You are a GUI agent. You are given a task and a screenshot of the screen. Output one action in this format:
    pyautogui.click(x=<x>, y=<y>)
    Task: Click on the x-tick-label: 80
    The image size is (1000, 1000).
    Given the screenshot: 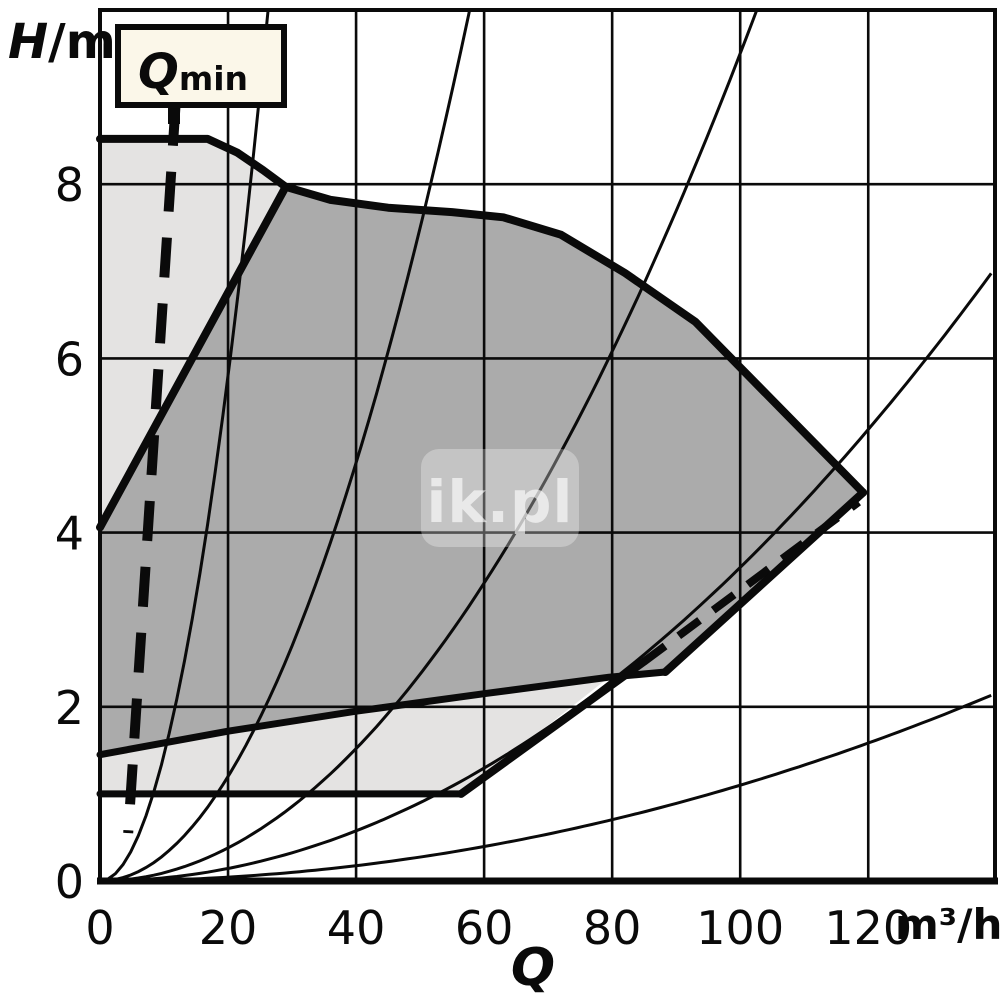 What is the action you would take?
    pyautogui.click(x=612, y=928)
    